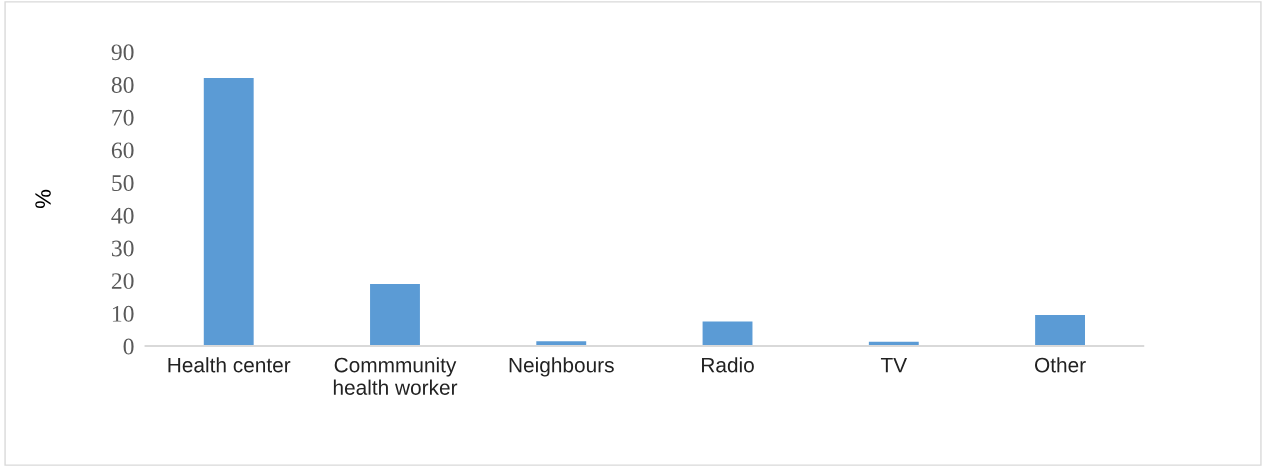 The image size is (1266, 467). What do you see at coordinates (561, 367) in the screenshot?
I see `x-tick-label: Neighbours` at bounding box center [561, 367].